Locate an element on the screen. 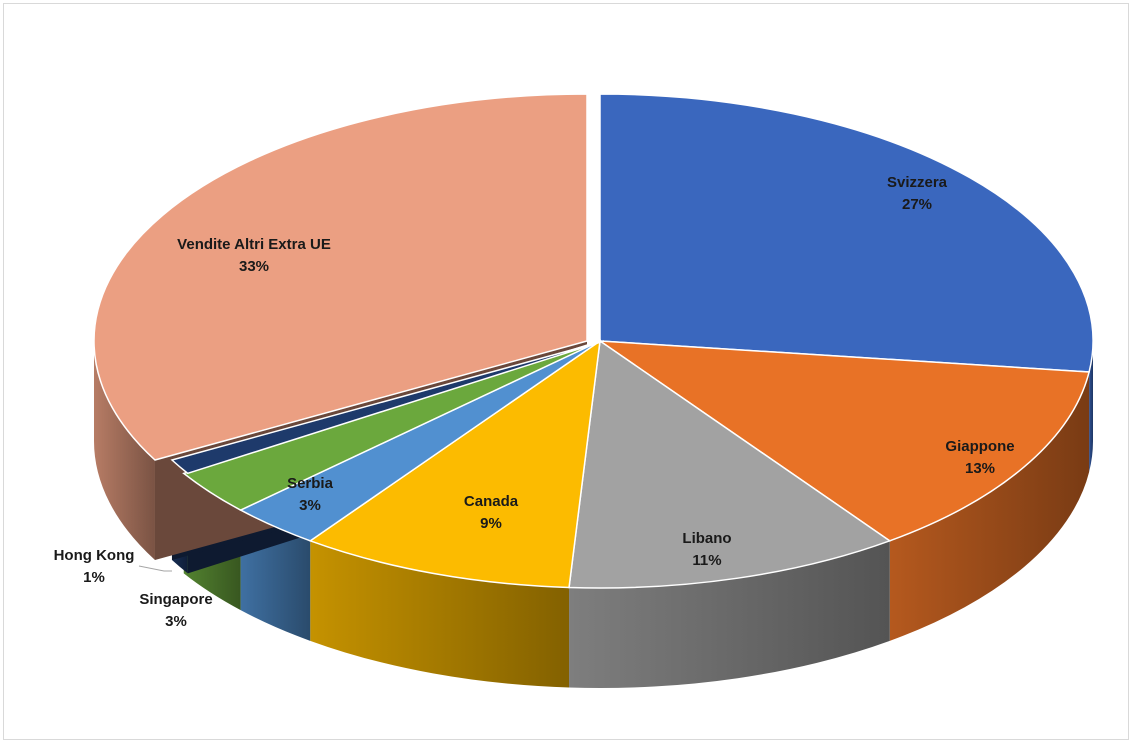 The height and width of the screenshot is (745, 1134). label-canada: Canada is located at coordinates (491, 501).